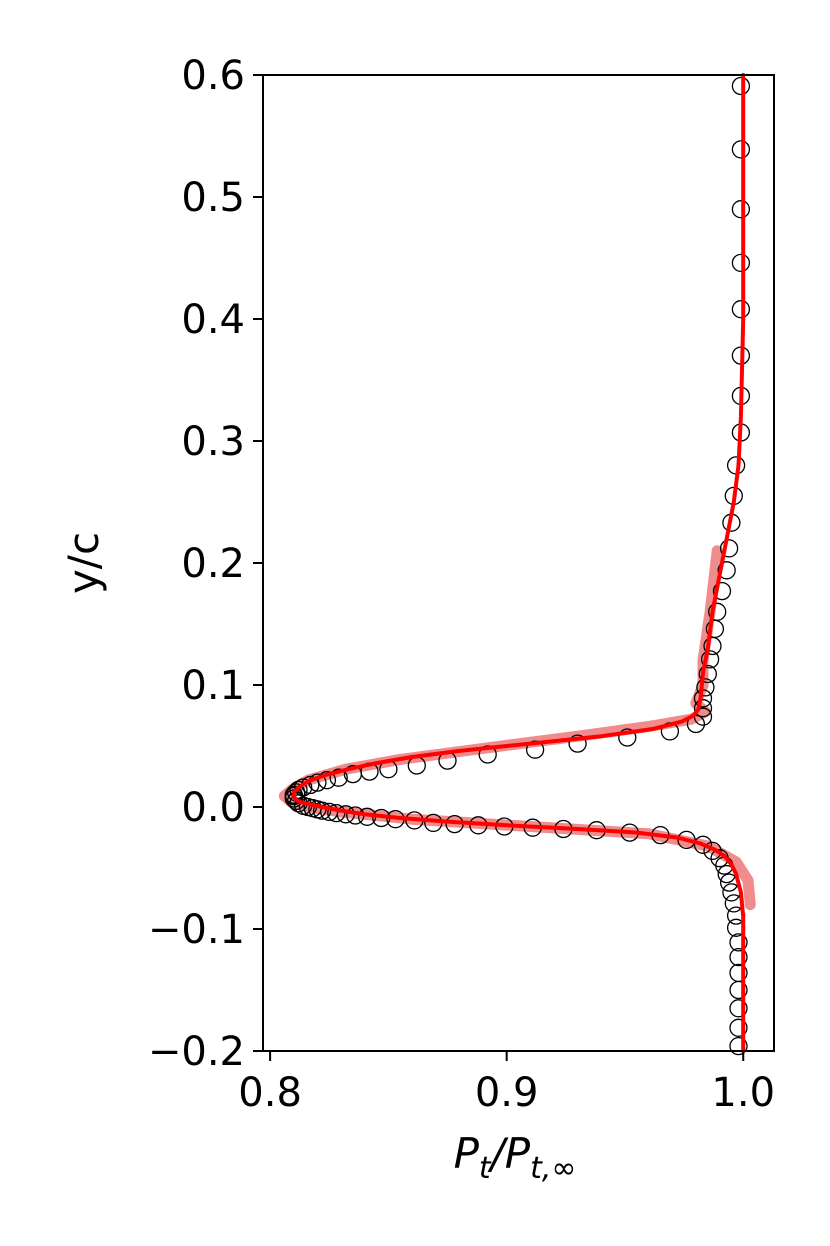 This screenshot has height=1246, width=830. Describe the element at coordinates (213, 198) in the screenshot. I see `y-tick-label: 0.5` at that location.